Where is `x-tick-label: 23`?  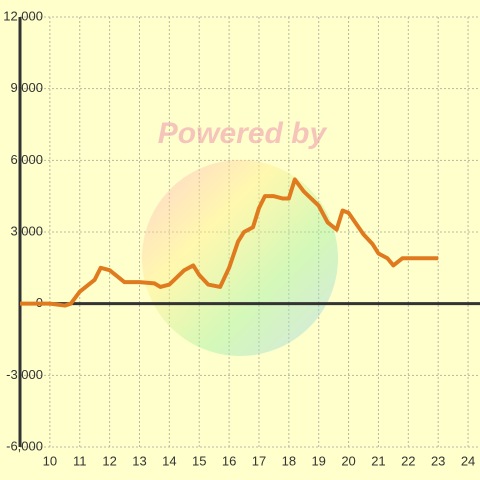
x-tick-label: 23 is located at coordinates (438, 460).